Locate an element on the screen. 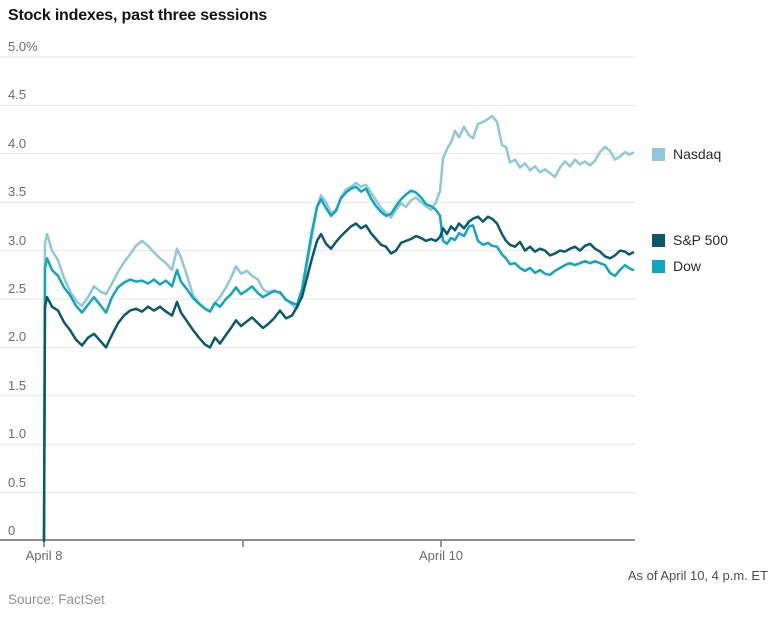 This screenshot has height=619, width=776. y-axis-tick-label: 2.5 is located at coordinates (17, 288).